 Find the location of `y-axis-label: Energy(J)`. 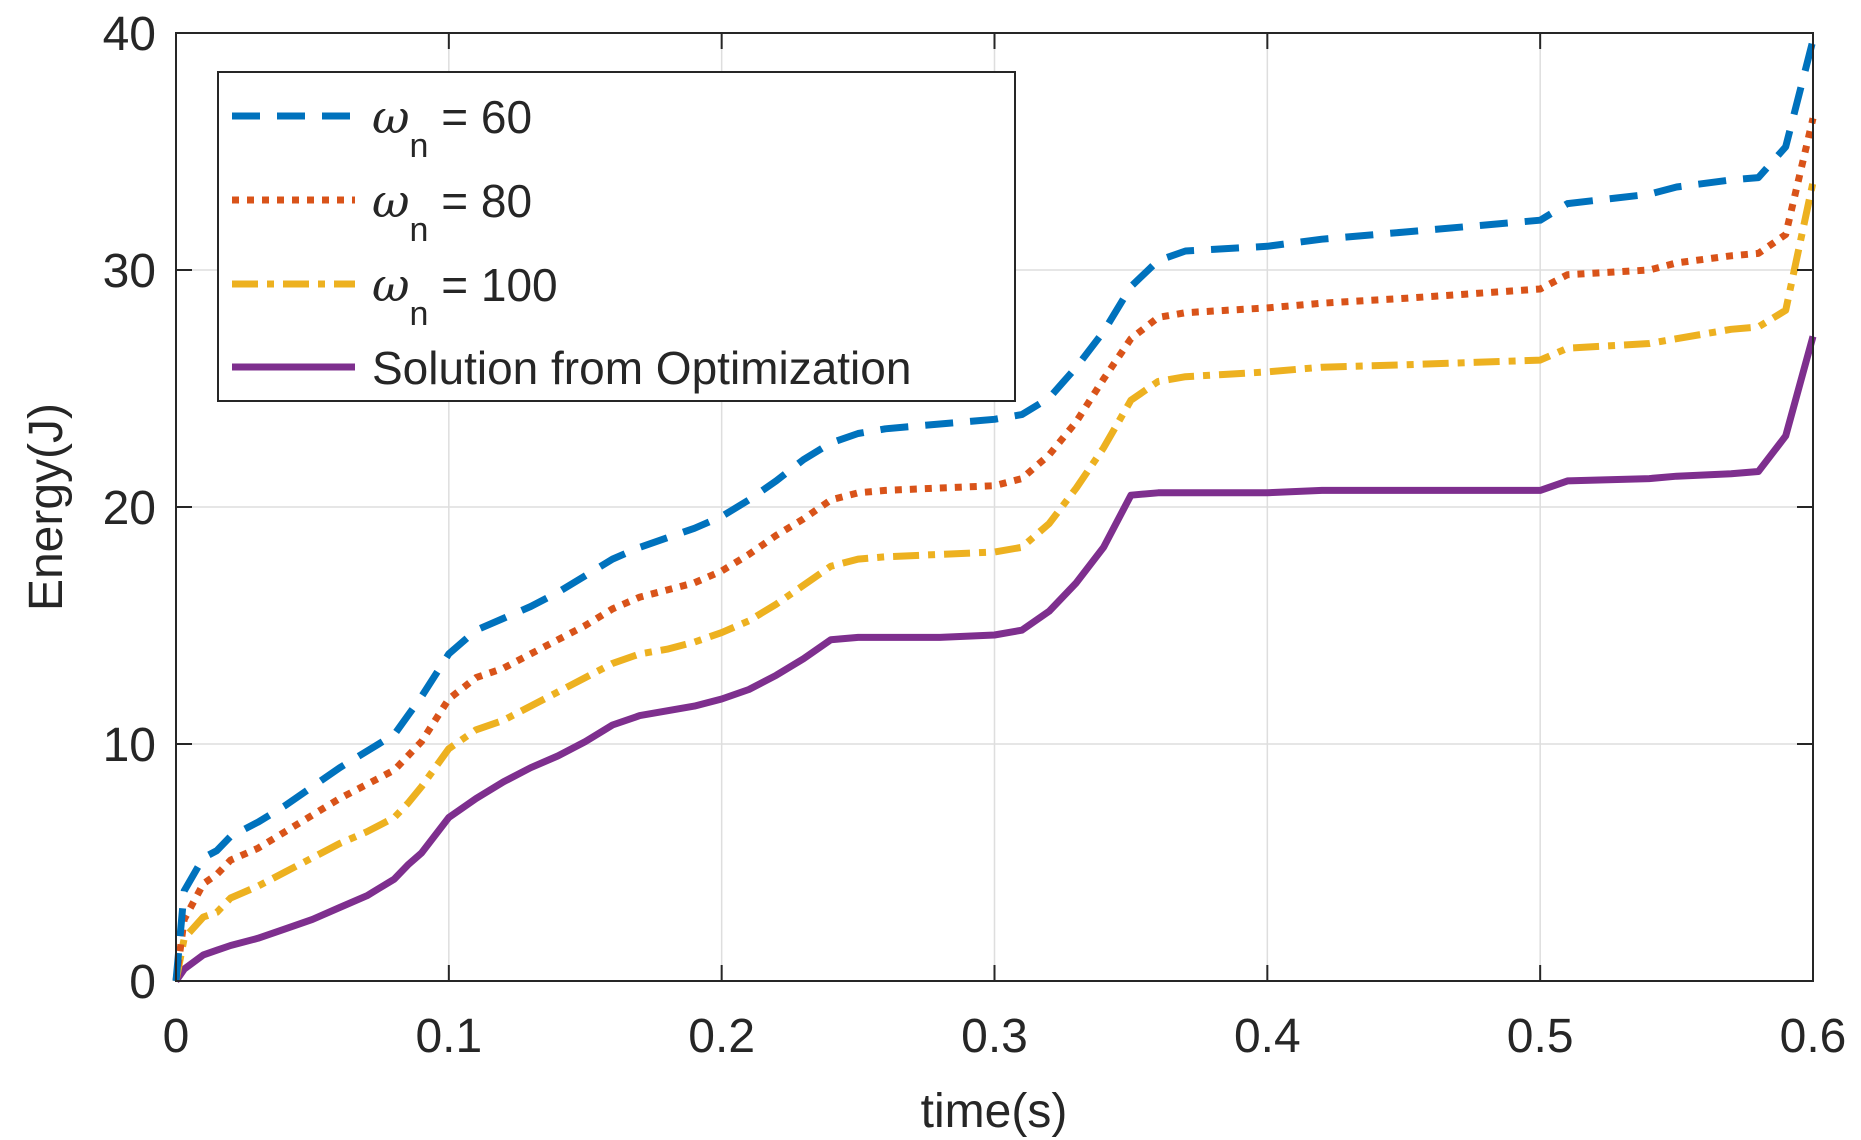

y-axis-label: Energy(J) is located at coordinates (46, 507).